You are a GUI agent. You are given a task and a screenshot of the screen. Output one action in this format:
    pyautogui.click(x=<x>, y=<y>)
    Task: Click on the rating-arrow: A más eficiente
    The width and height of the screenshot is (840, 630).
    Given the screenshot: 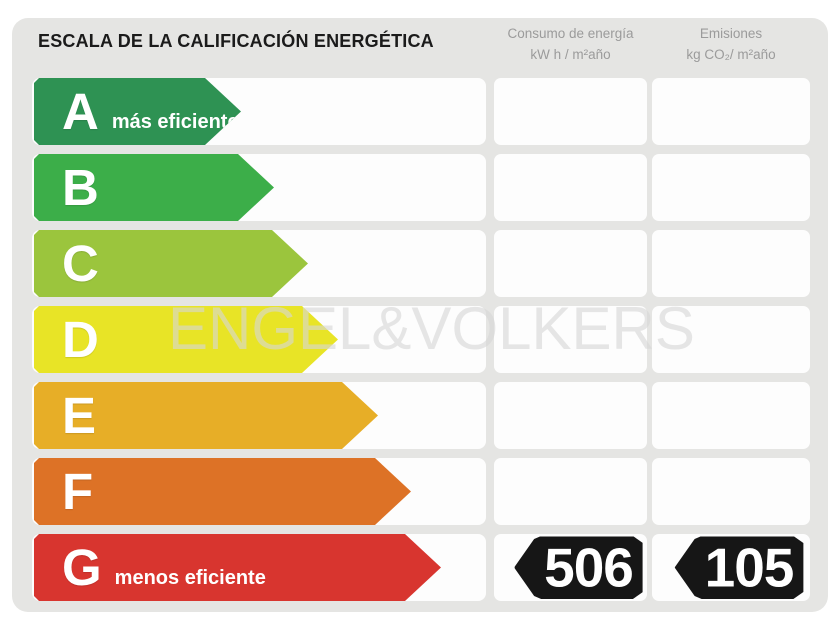 What is the action you would take?
    pyautogui.click(x=137, y=111)
    